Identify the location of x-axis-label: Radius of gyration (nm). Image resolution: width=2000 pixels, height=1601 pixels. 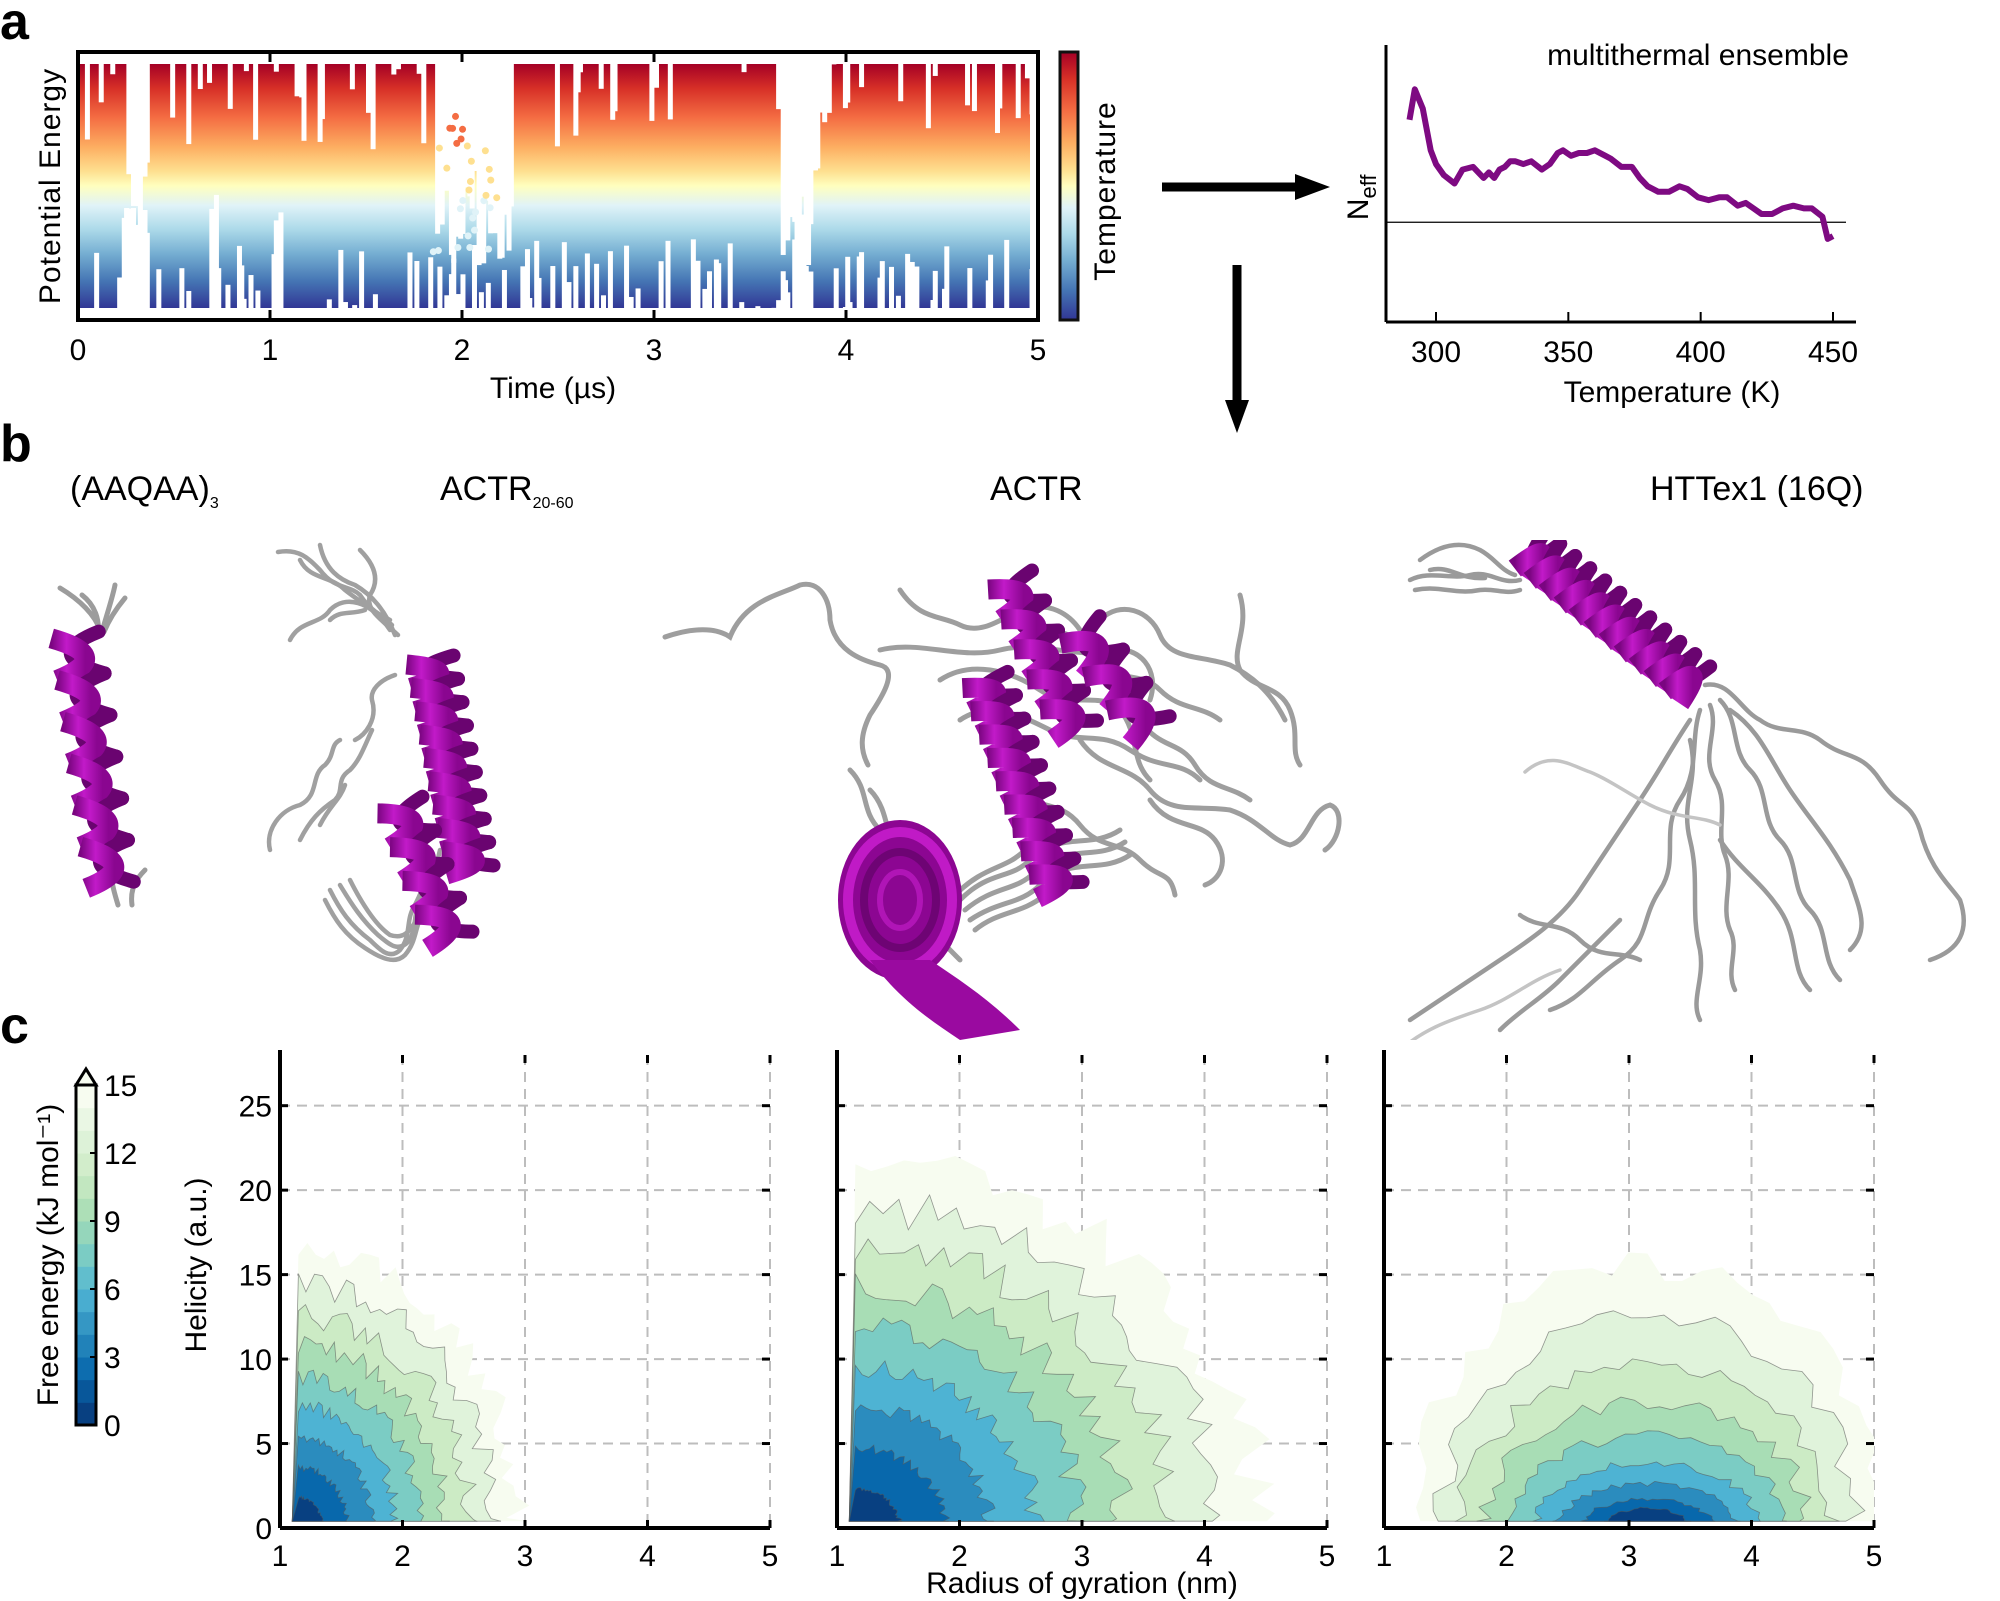
(1082, 1583).